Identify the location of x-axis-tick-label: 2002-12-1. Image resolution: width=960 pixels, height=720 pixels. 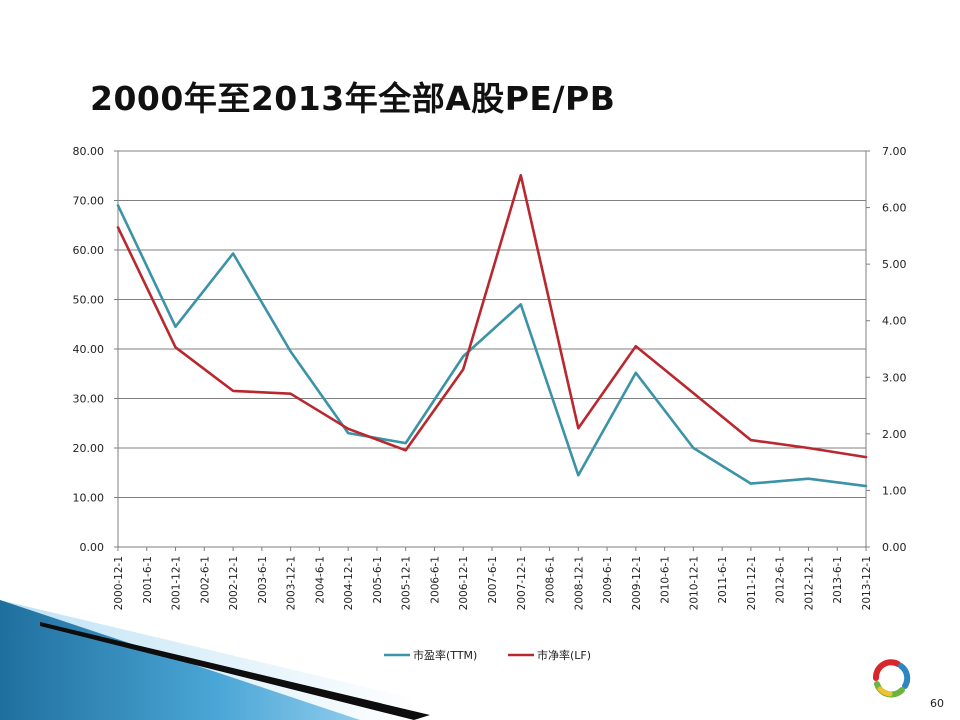
(234, 583).